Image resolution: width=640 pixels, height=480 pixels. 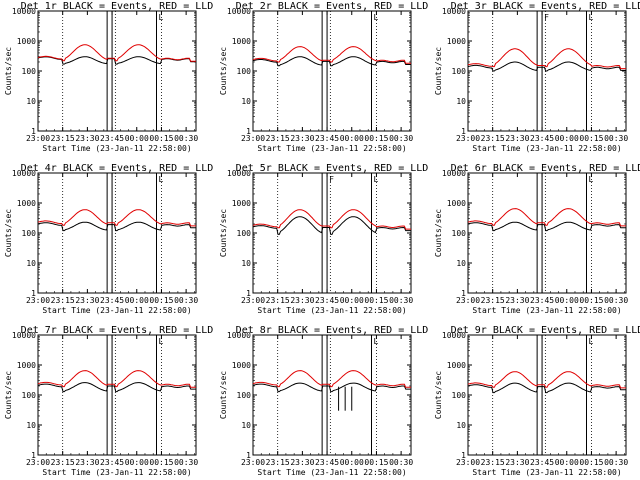 What do you see at coordinates (545, 168) in the screenshot?
I see `panel-title: Det 6r BLACK = Events, RED = LLD` at bounding box center [545, 168].